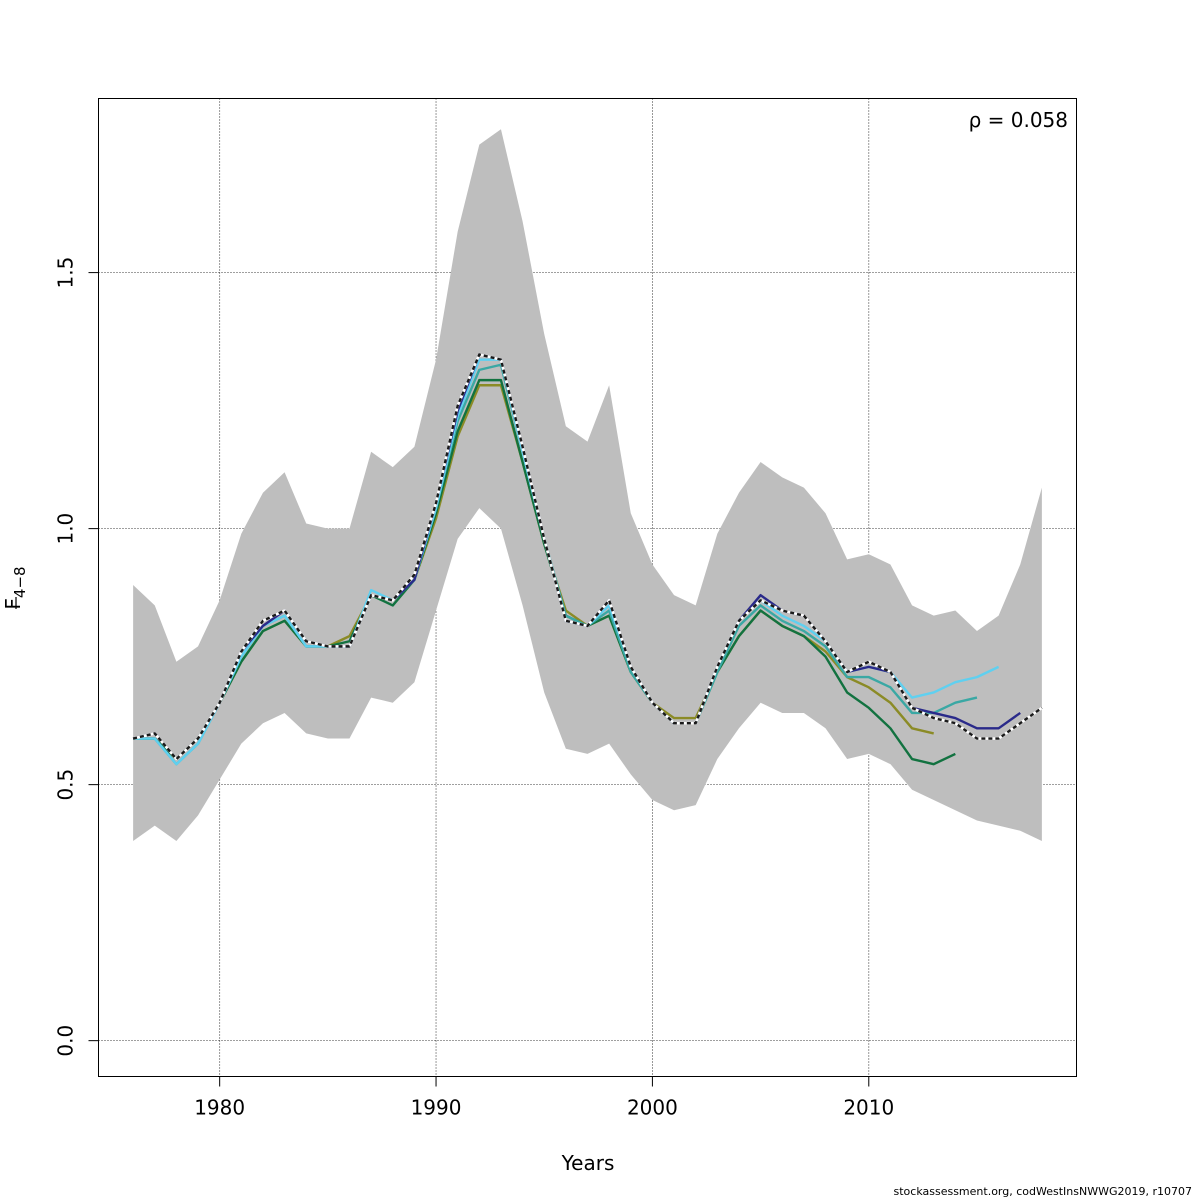 This screenshot has width=1200, height=1200. I want to click on svg-text: F4−8, so click(15, 587).